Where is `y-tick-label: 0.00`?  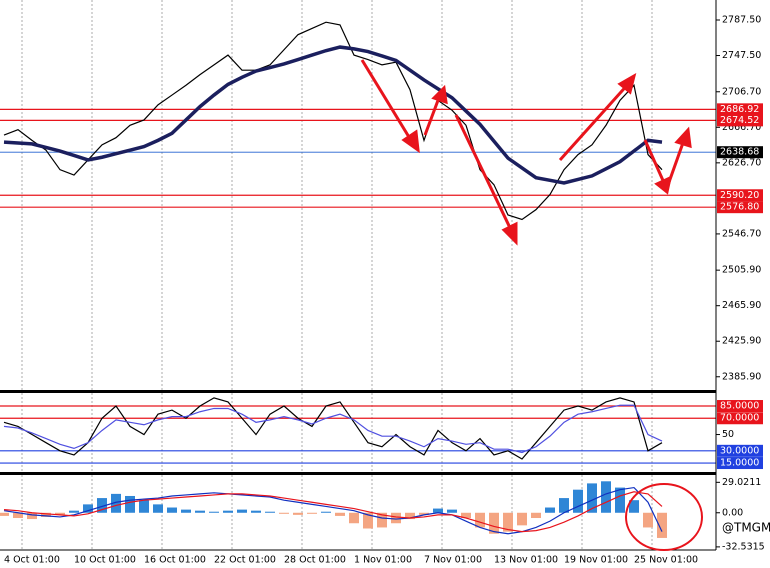
y-tick-label: 0.00 is located at coordinates (732, 512).